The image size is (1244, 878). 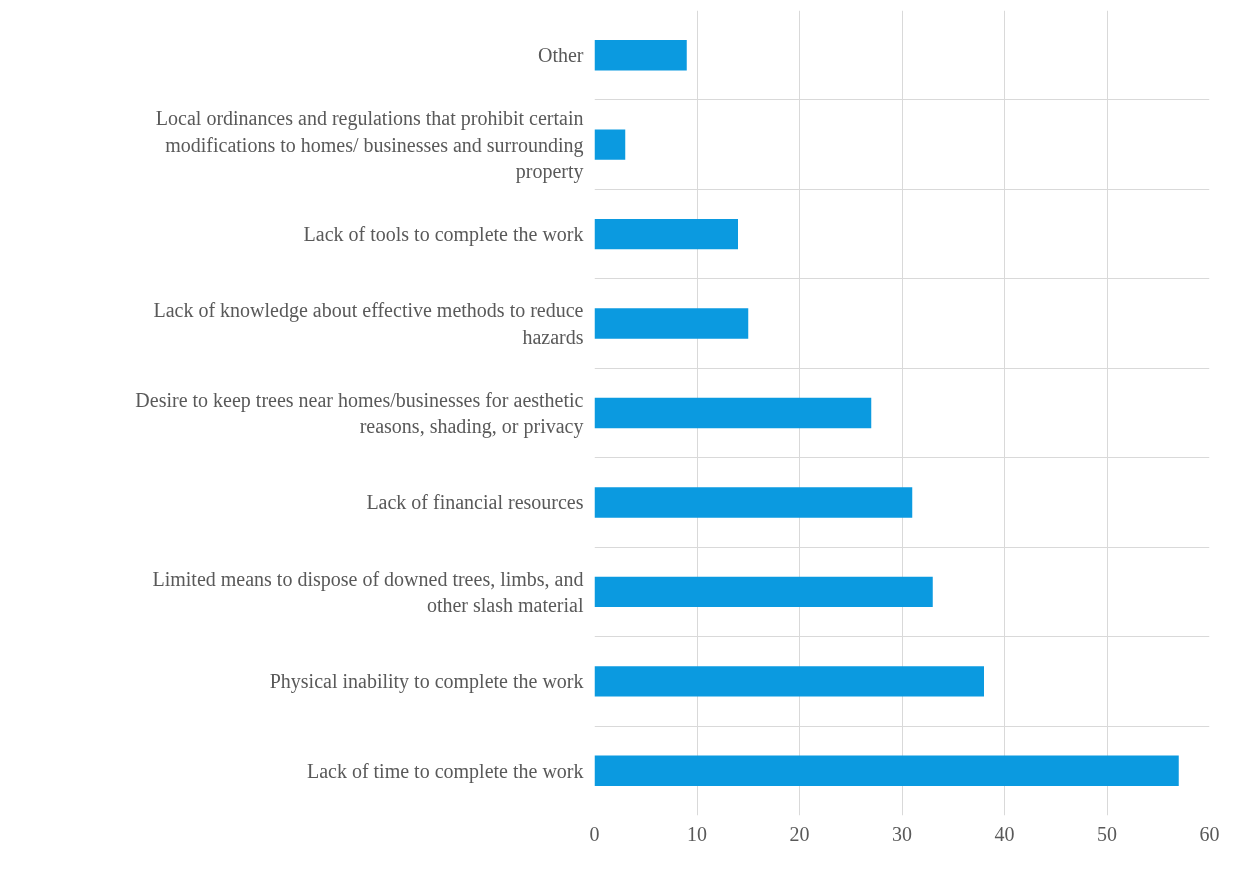 What do you see at coordinates (475, 502) in the screenshot?
I see `y-tick-label: Lack of financial resources` at bounding box center [475, 502].